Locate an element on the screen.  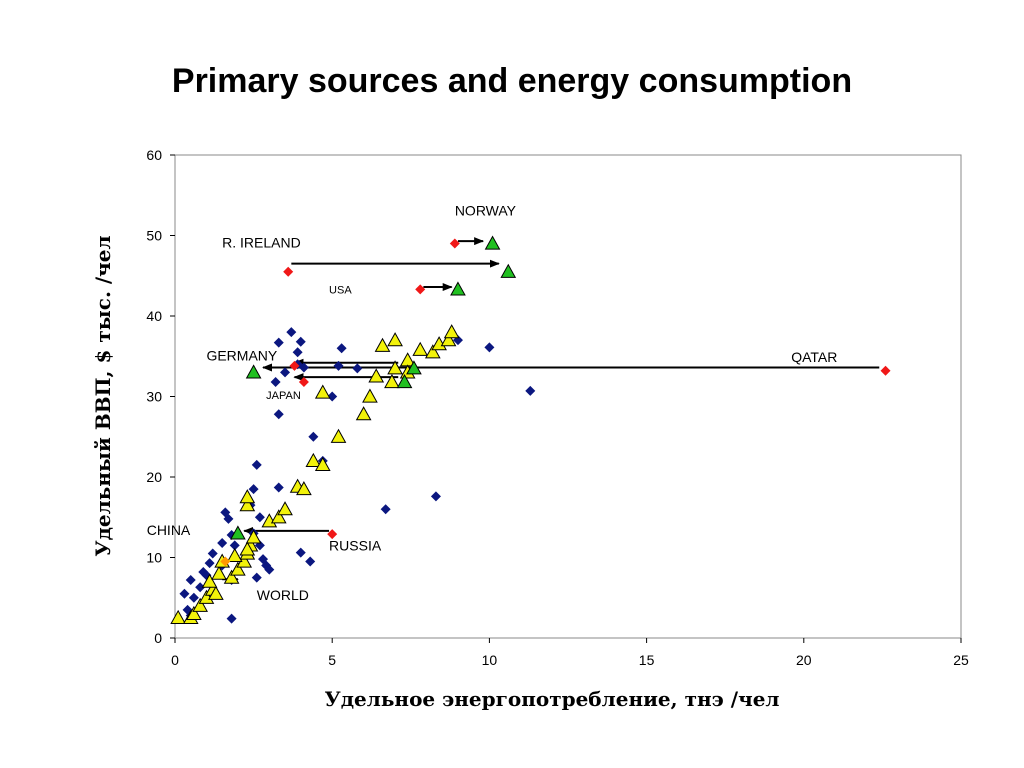
y-tick-label: 40 is located at coordinates (154, 316).